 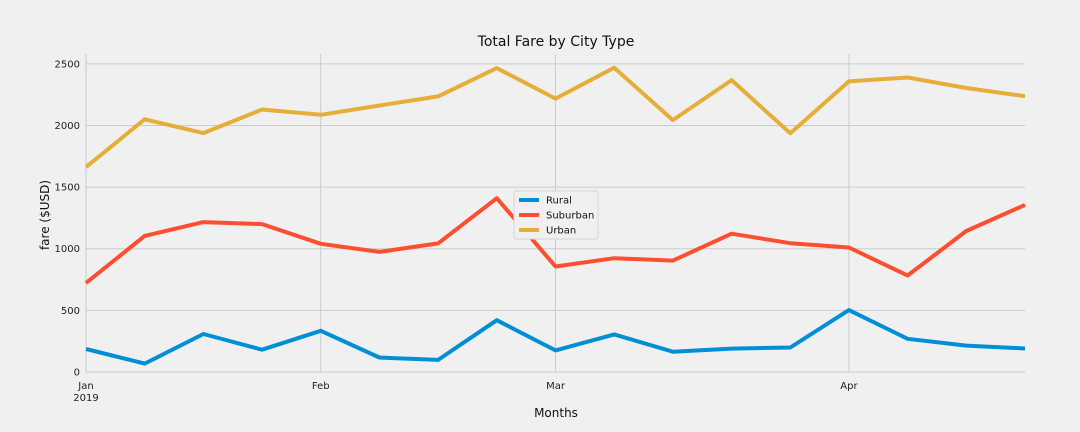 I want to click on x-tick-label: Feb, so click(x=321, y=386).